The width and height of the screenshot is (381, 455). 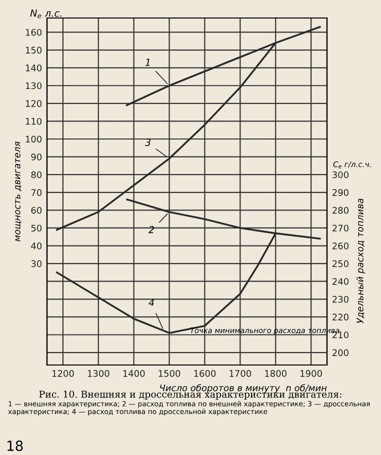 I want to click on y2-tick-label: 220, so click(x=340, y=317).